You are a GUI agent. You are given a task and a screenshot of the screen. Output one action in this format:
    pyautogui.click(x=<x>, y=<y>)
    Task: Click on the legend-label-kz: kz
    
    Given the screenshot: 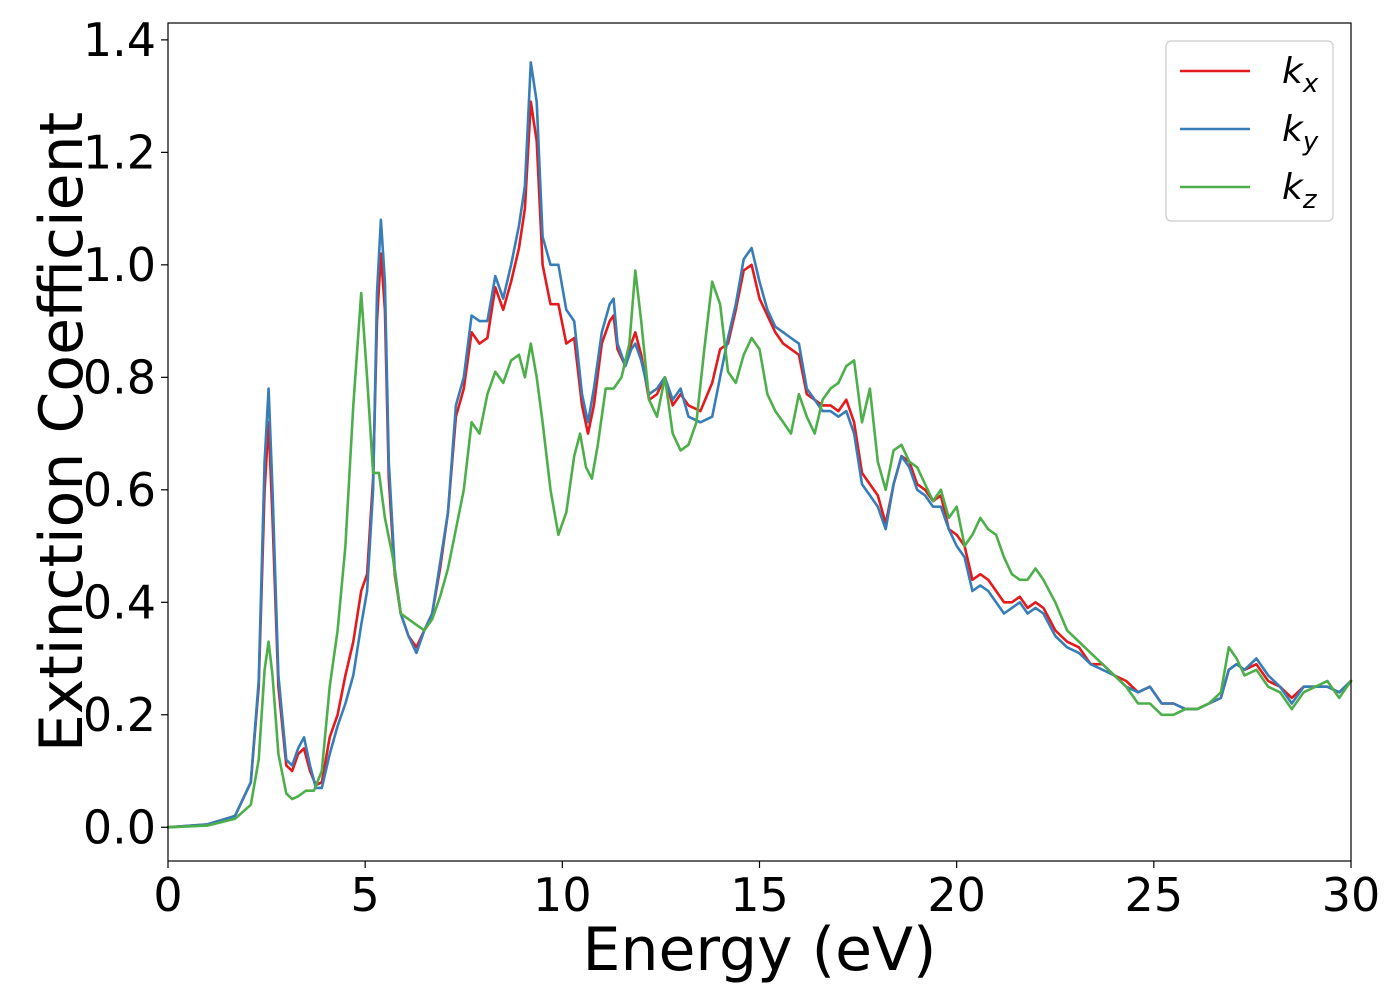 What is the action you would take?
    pyautogui.click(x=1300, y=191)
    